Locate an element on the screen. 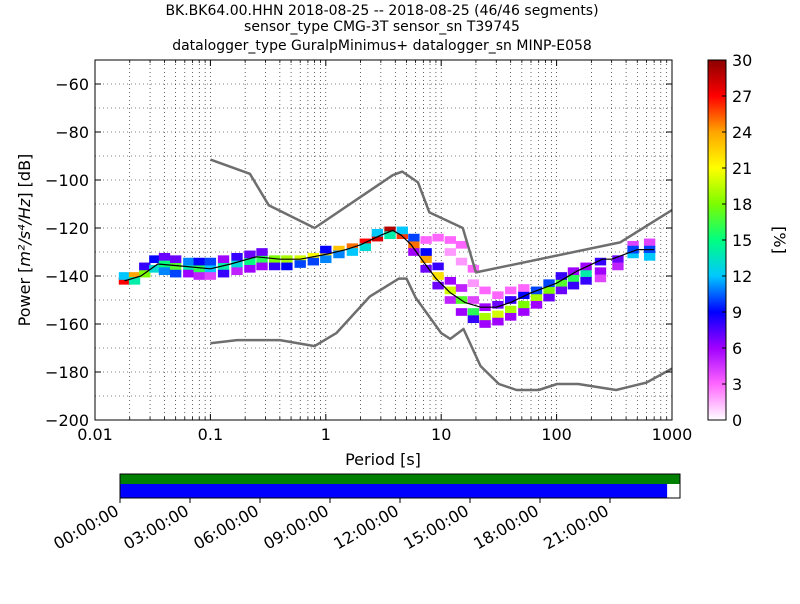  colorbar-tick-label: 18 is located at coordinates (742, 204).